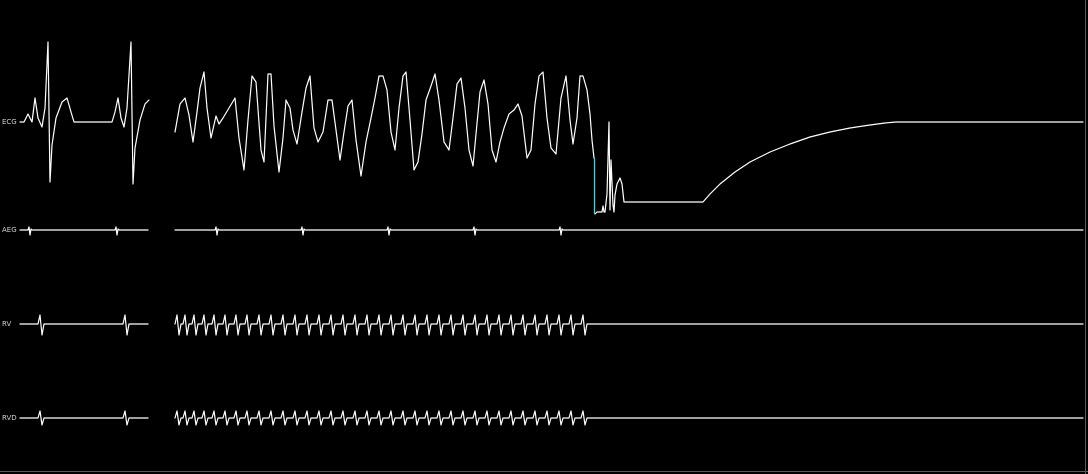 The width and height of the screenshot is (1088, 474). I want to click on aeg-channel-label: AEG, so click(9, 230).